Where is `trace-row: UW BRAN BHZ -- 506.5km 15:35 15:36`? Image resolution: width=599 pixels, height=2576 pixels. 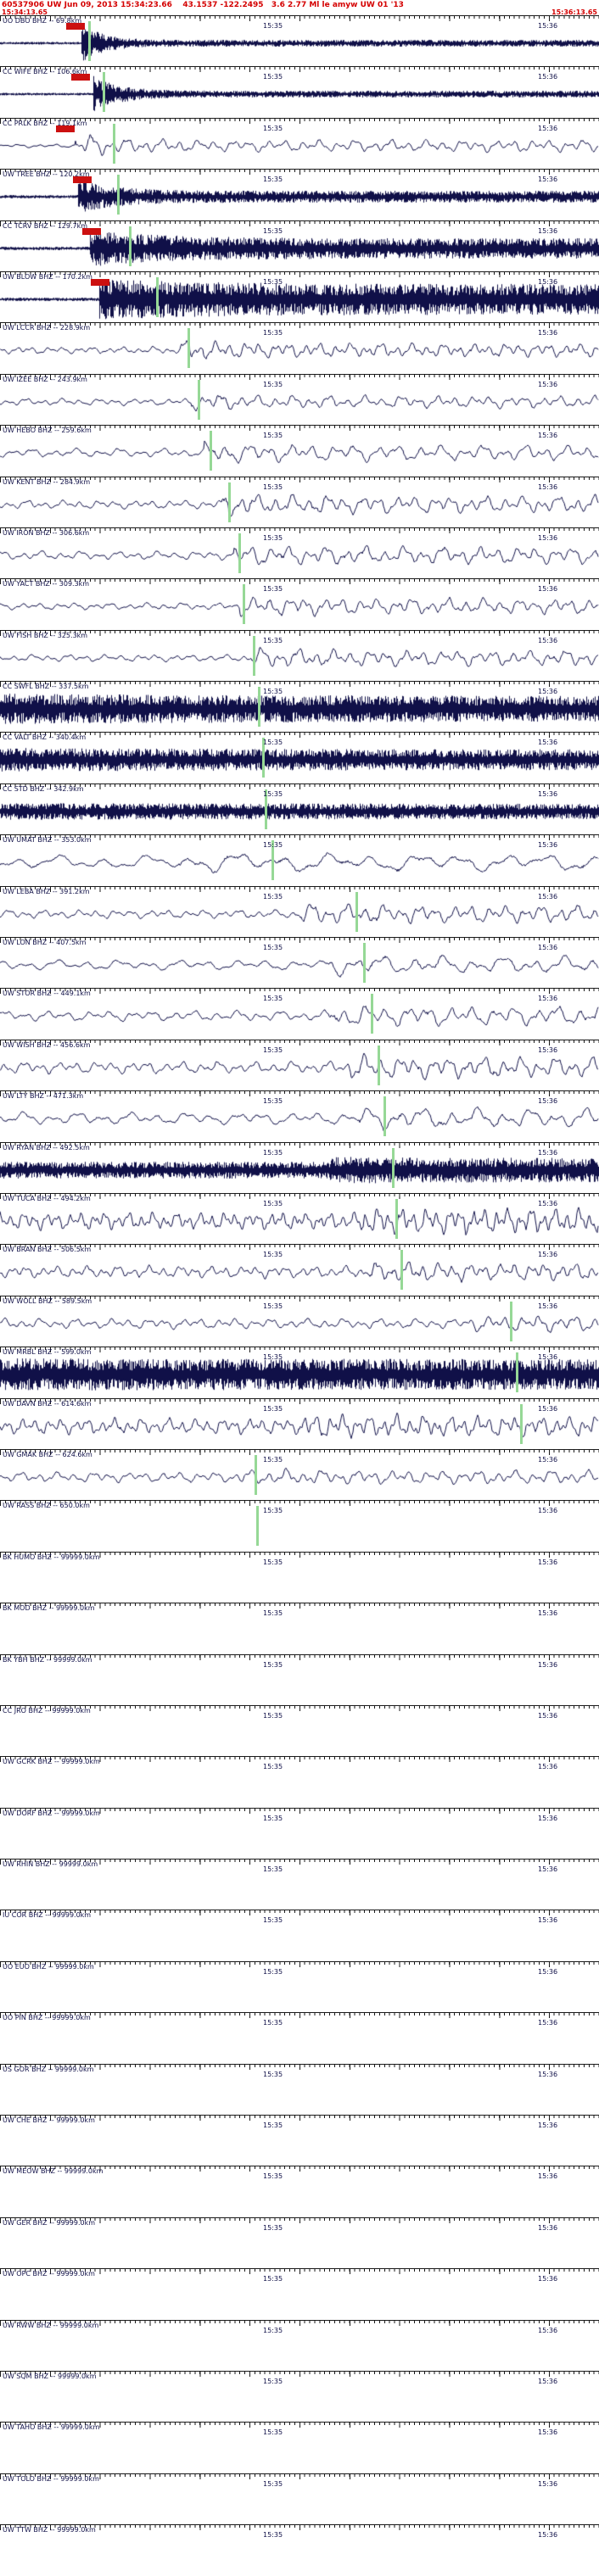 trace-row: UW BRAN BHZ -- 506.5km 15:35 15:36 is located at coordinates (299, 1270).